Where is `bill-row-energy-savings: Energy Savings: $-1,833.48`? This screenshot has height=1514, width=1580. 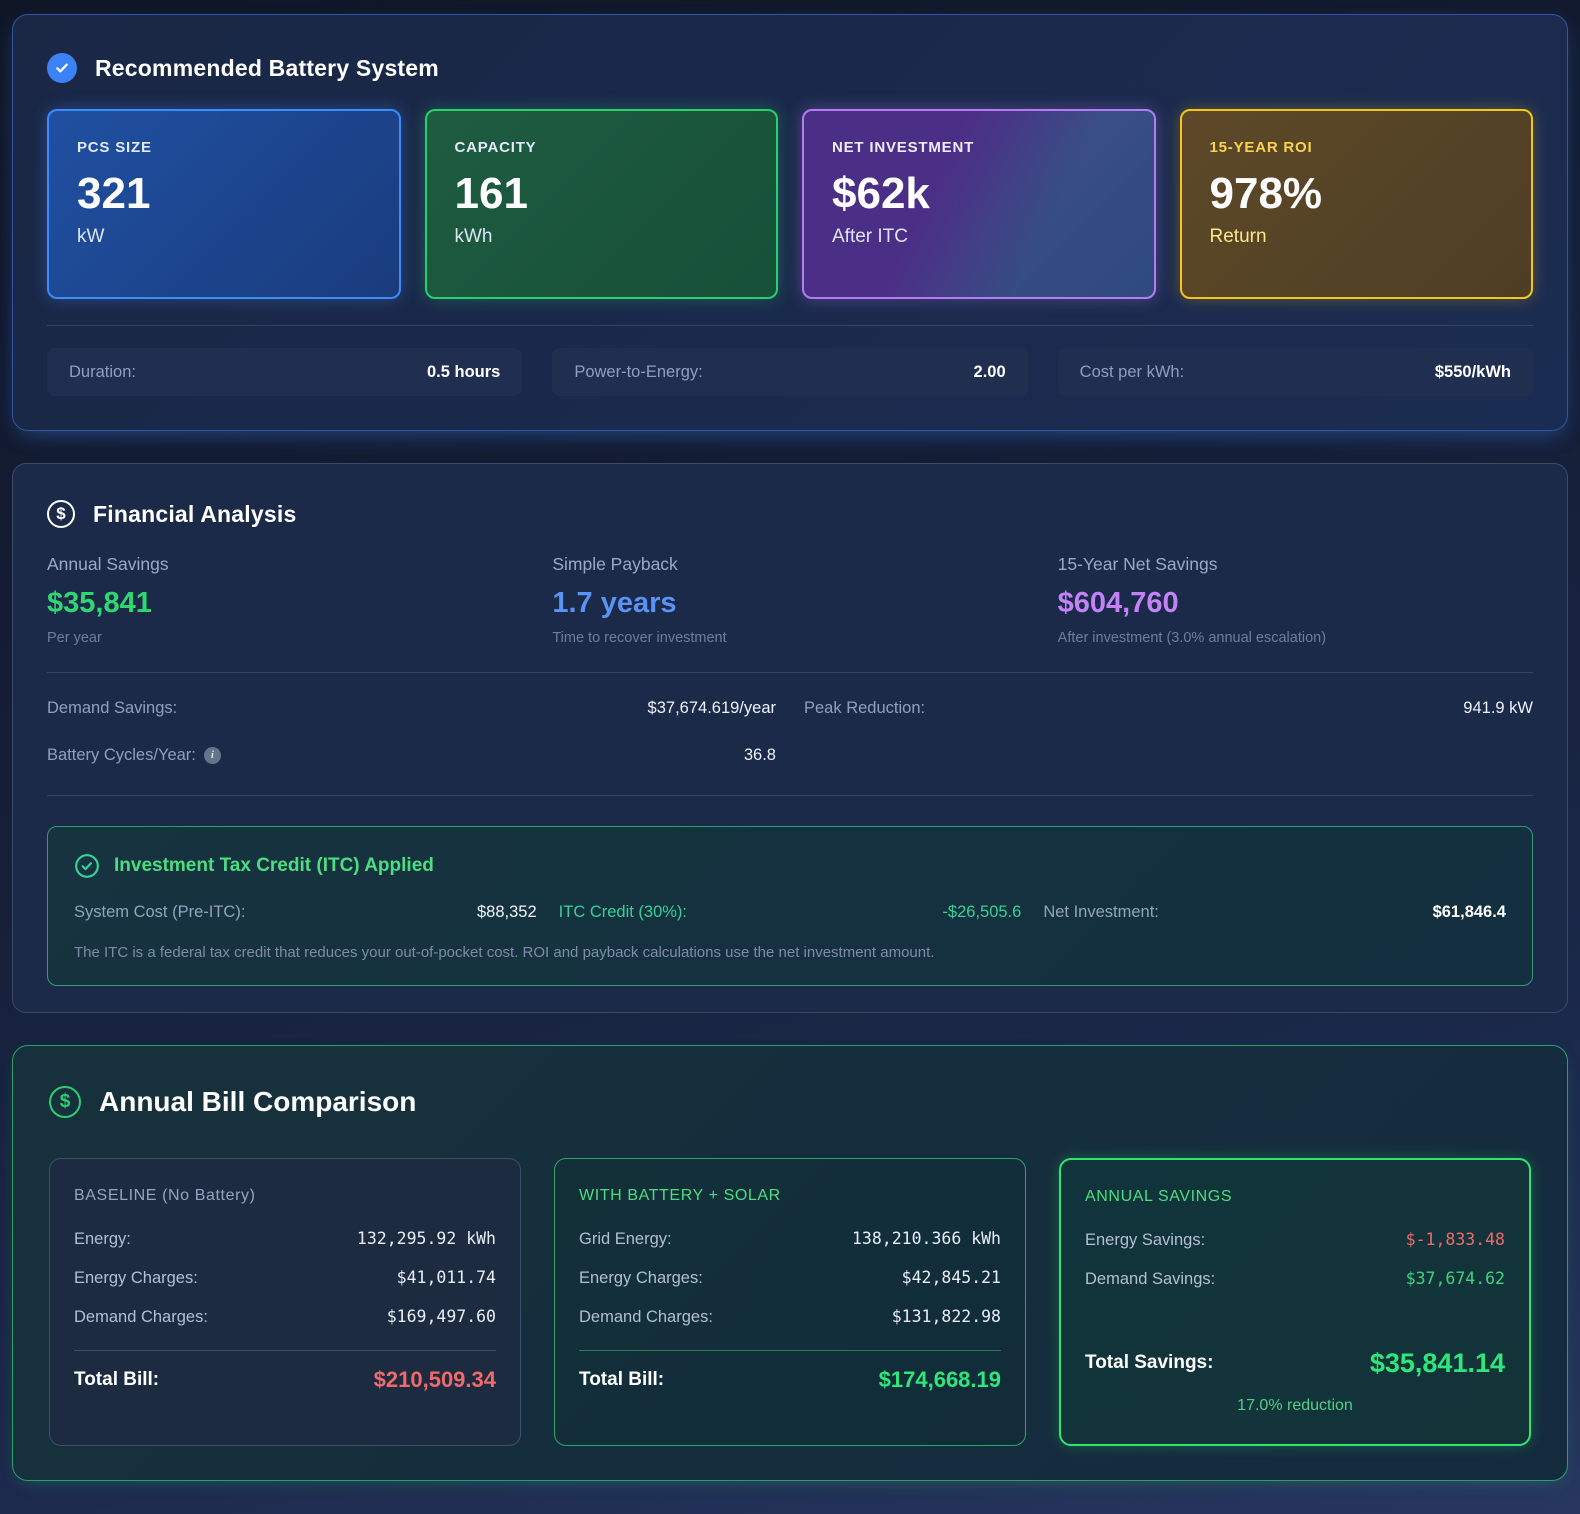 bill-row-energy-savings: Energy Savings: $-1,833.48 is located at coordinates (1295, 1240).